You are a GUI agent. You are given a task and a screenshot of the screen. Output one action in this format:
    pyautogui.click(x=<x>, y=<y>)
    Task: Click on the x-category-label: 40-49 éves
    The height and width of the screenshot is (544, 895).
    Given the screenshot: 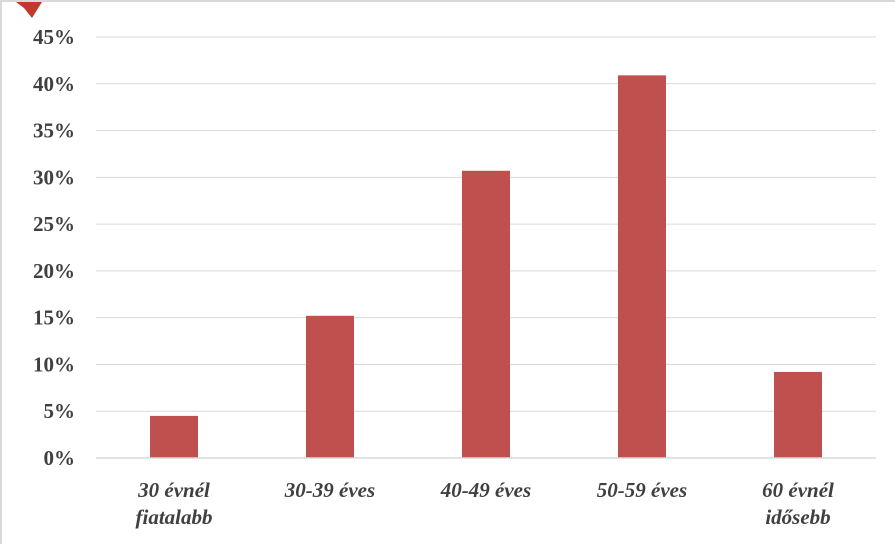 What is the action you would take?
    pyautogui.click(x=485, y=490)
    